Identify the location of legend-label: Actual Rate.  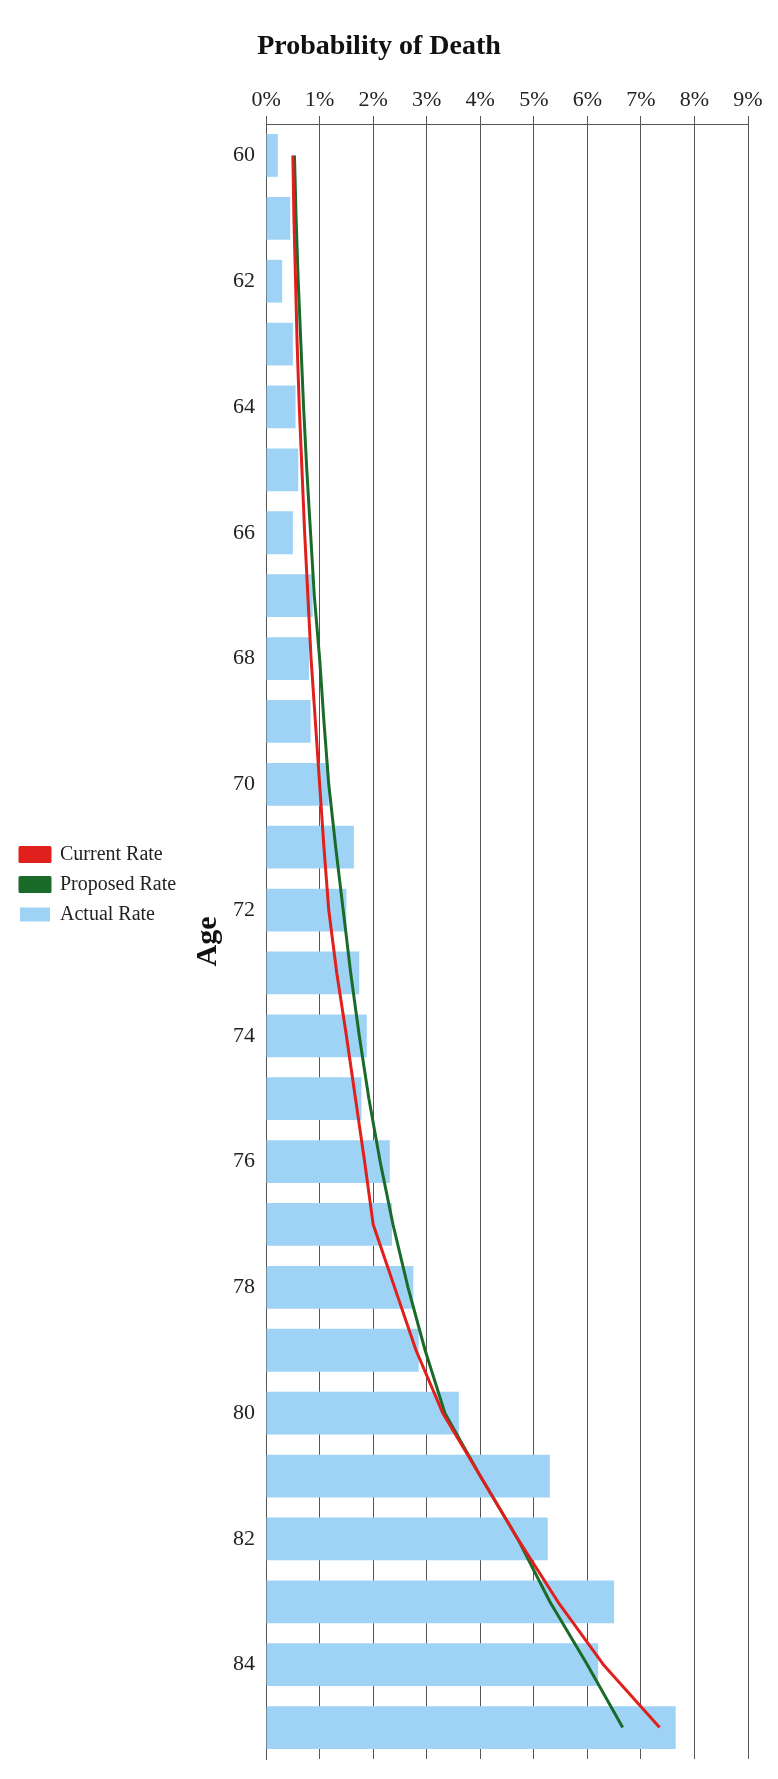
(108, 912).